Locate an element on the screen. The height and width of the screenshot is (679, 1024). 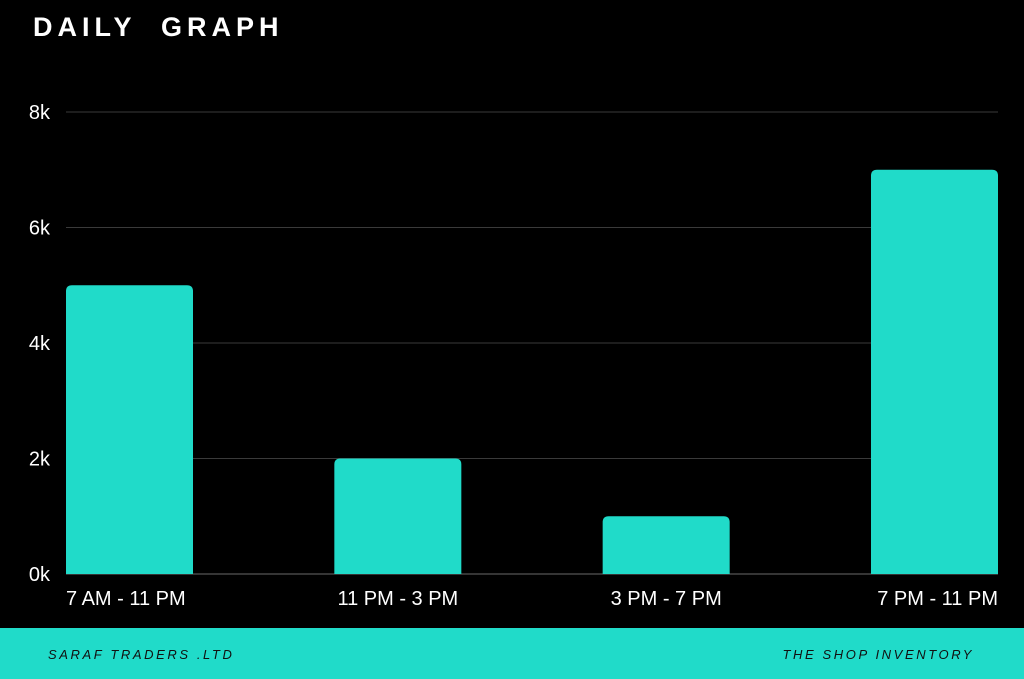
x-tick-label: 11 PM - 3 PM is located at coordinates (397, 599).